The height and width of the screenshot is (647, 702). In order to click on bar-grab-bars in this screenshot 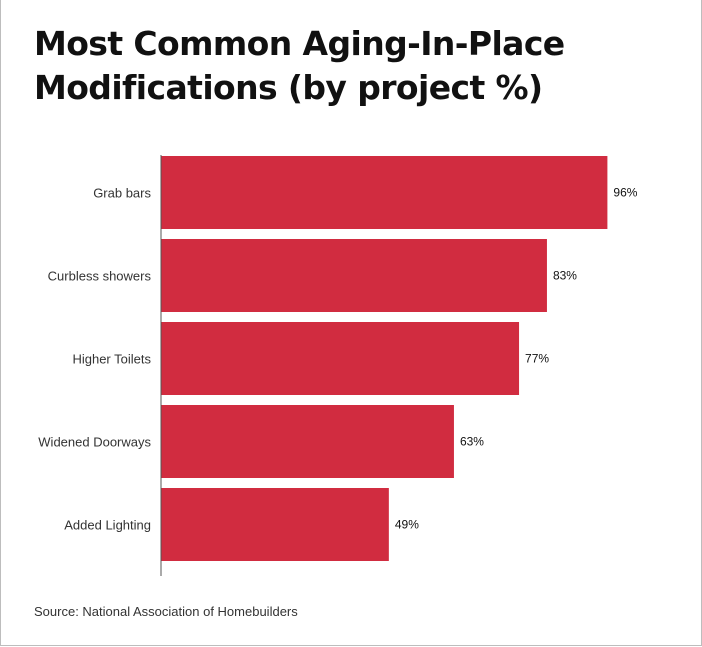, I will do `click(384, 192)`.